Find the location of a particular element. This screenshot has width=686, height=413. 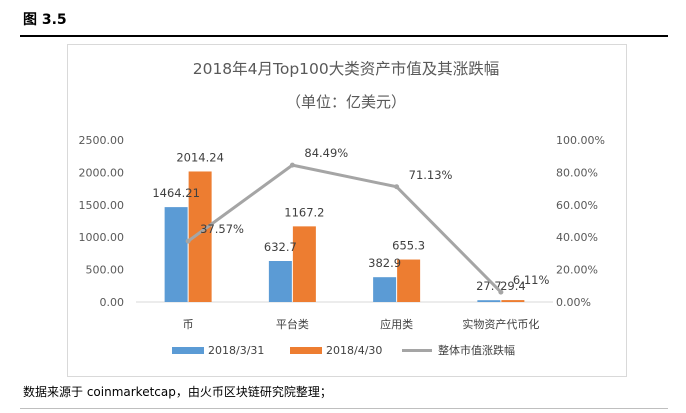

line-label: 84.49% is located at coordinates (326, 153).